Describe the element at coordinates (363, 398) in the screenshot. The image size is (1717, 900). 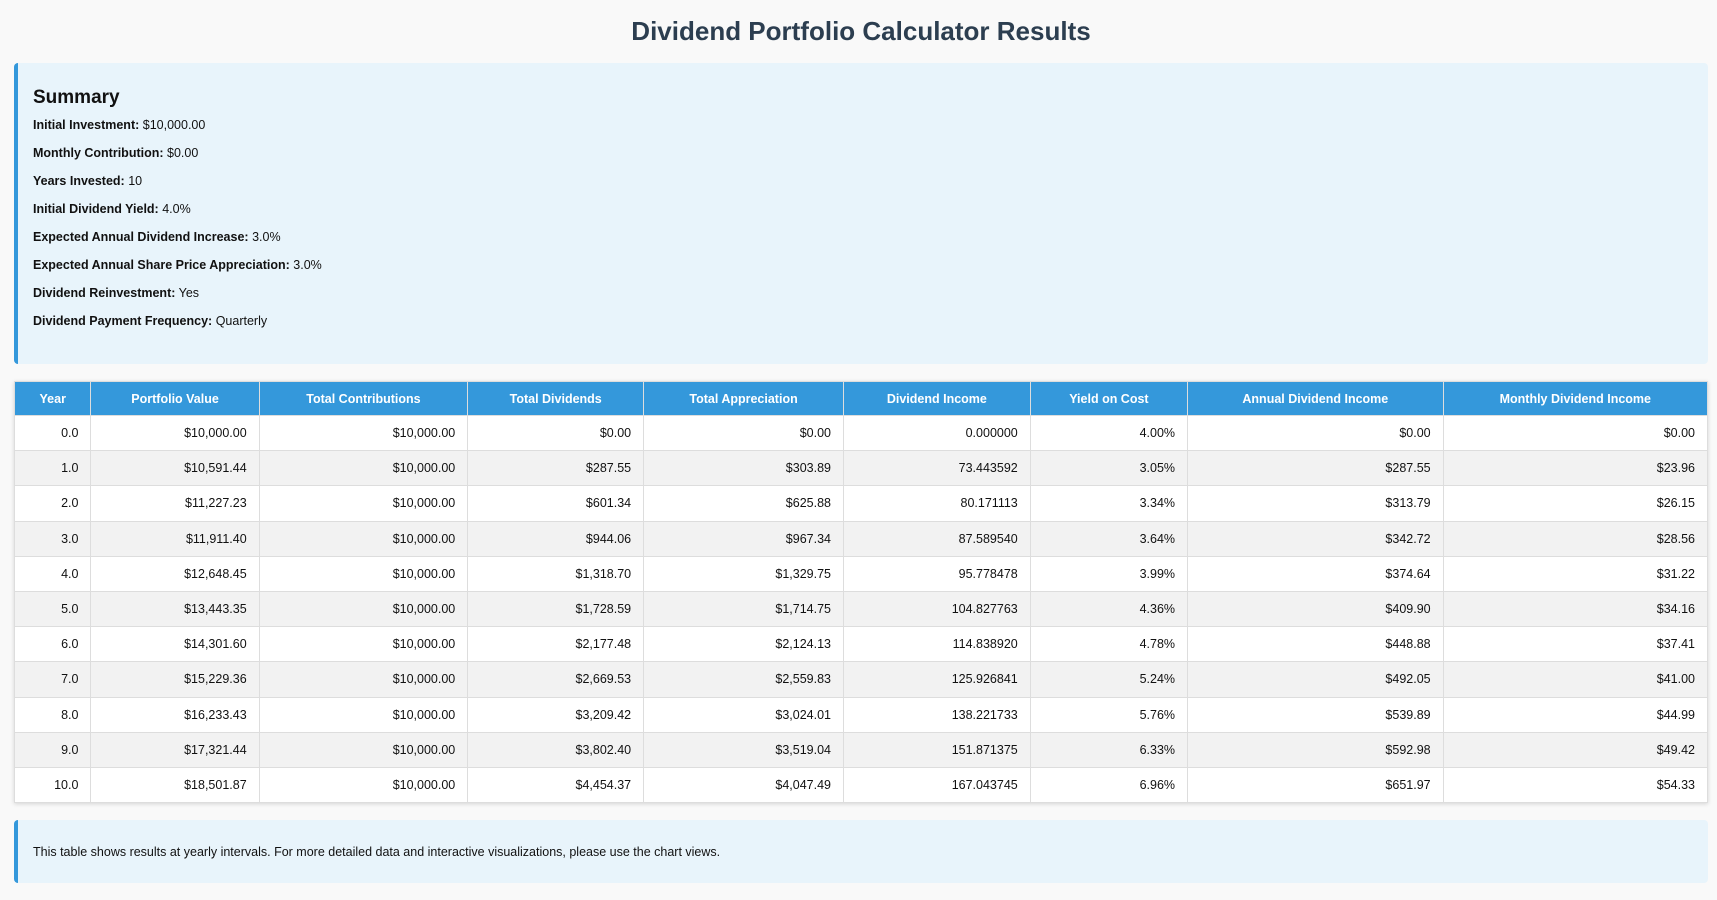
I see `column-header: Total Contributions` at that location.